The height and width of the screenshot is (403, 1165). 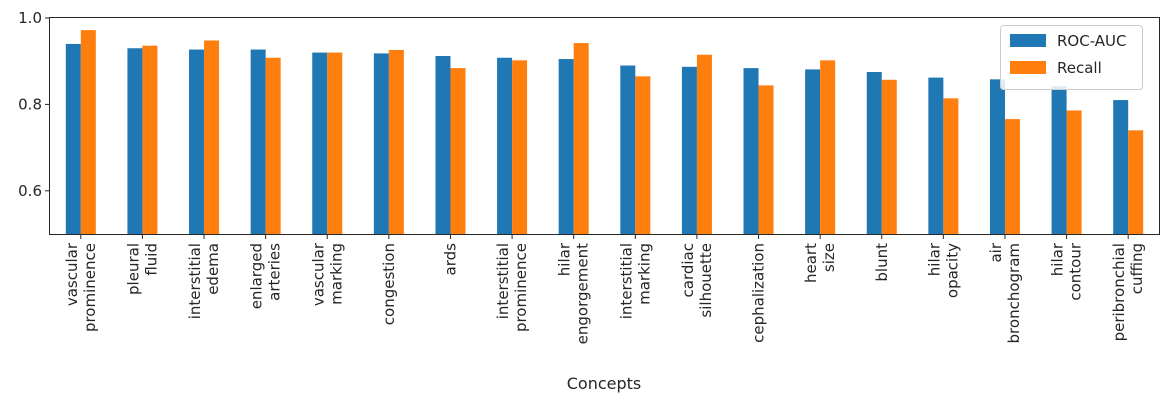 I want to click on x-tick-label: bronchogram, so click(x=1014, y=293).